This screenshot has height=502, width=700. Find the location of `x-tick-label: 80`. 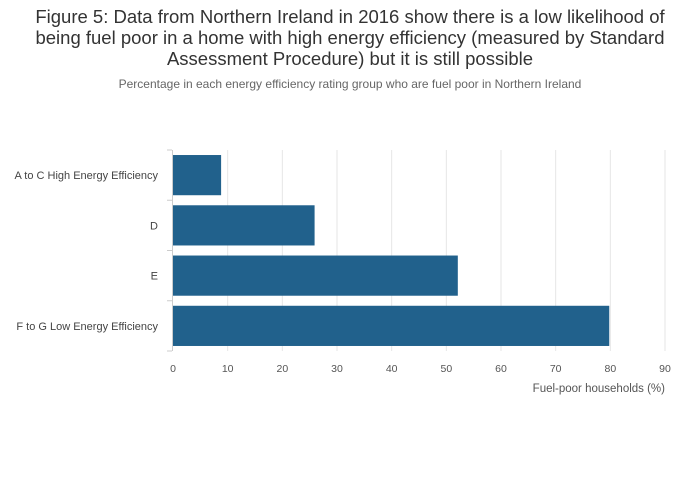

x-tick-label: 80 is located at coordinates (610, 369).